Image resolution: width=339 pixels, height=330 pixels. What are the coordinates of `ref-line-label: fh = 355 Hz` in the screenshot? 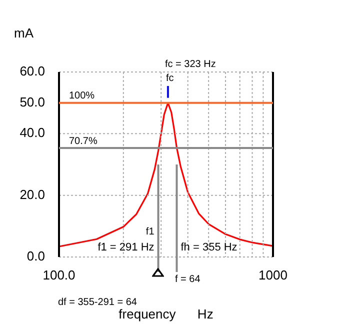 It's located at (209, 248).